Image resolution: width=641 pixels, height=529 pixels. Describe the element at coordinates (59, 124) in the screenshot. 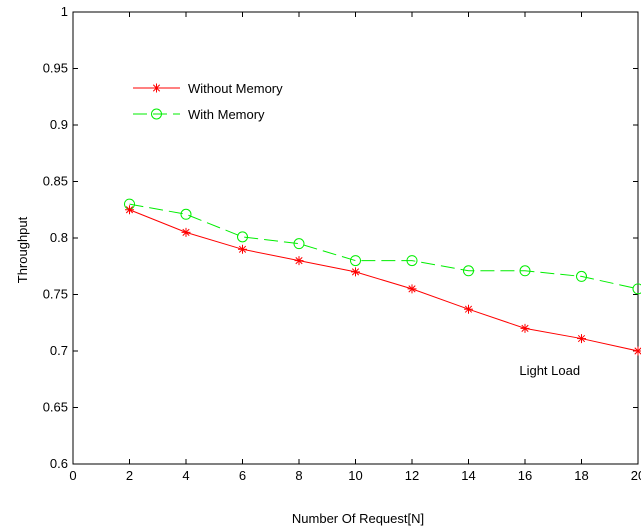

I see `y-tick-label: 0.9` at that location.